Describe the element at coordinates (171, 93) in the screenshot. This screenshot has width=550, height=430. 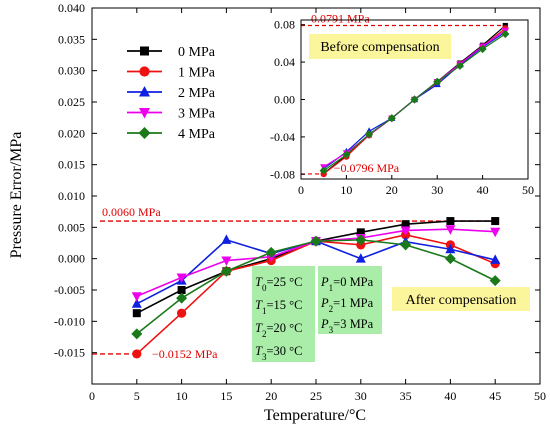
I see `legend: 0 MPa 1 MPa 2 MPa 3 MPa 4 MPa` at that location.